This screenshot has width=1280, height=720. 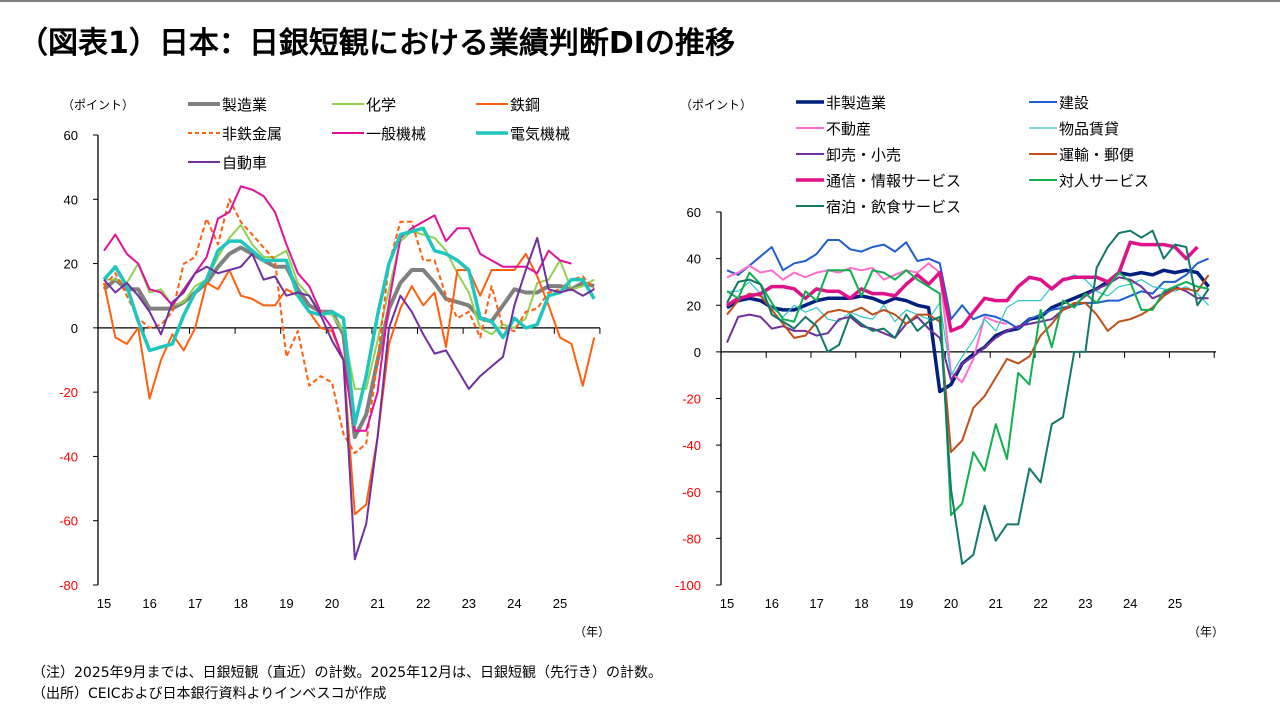 What do you see at coordinates (893, 181) in the screenshot?
I see `legend-label: 通信・情報サービス` at bounding box center [893, 181].